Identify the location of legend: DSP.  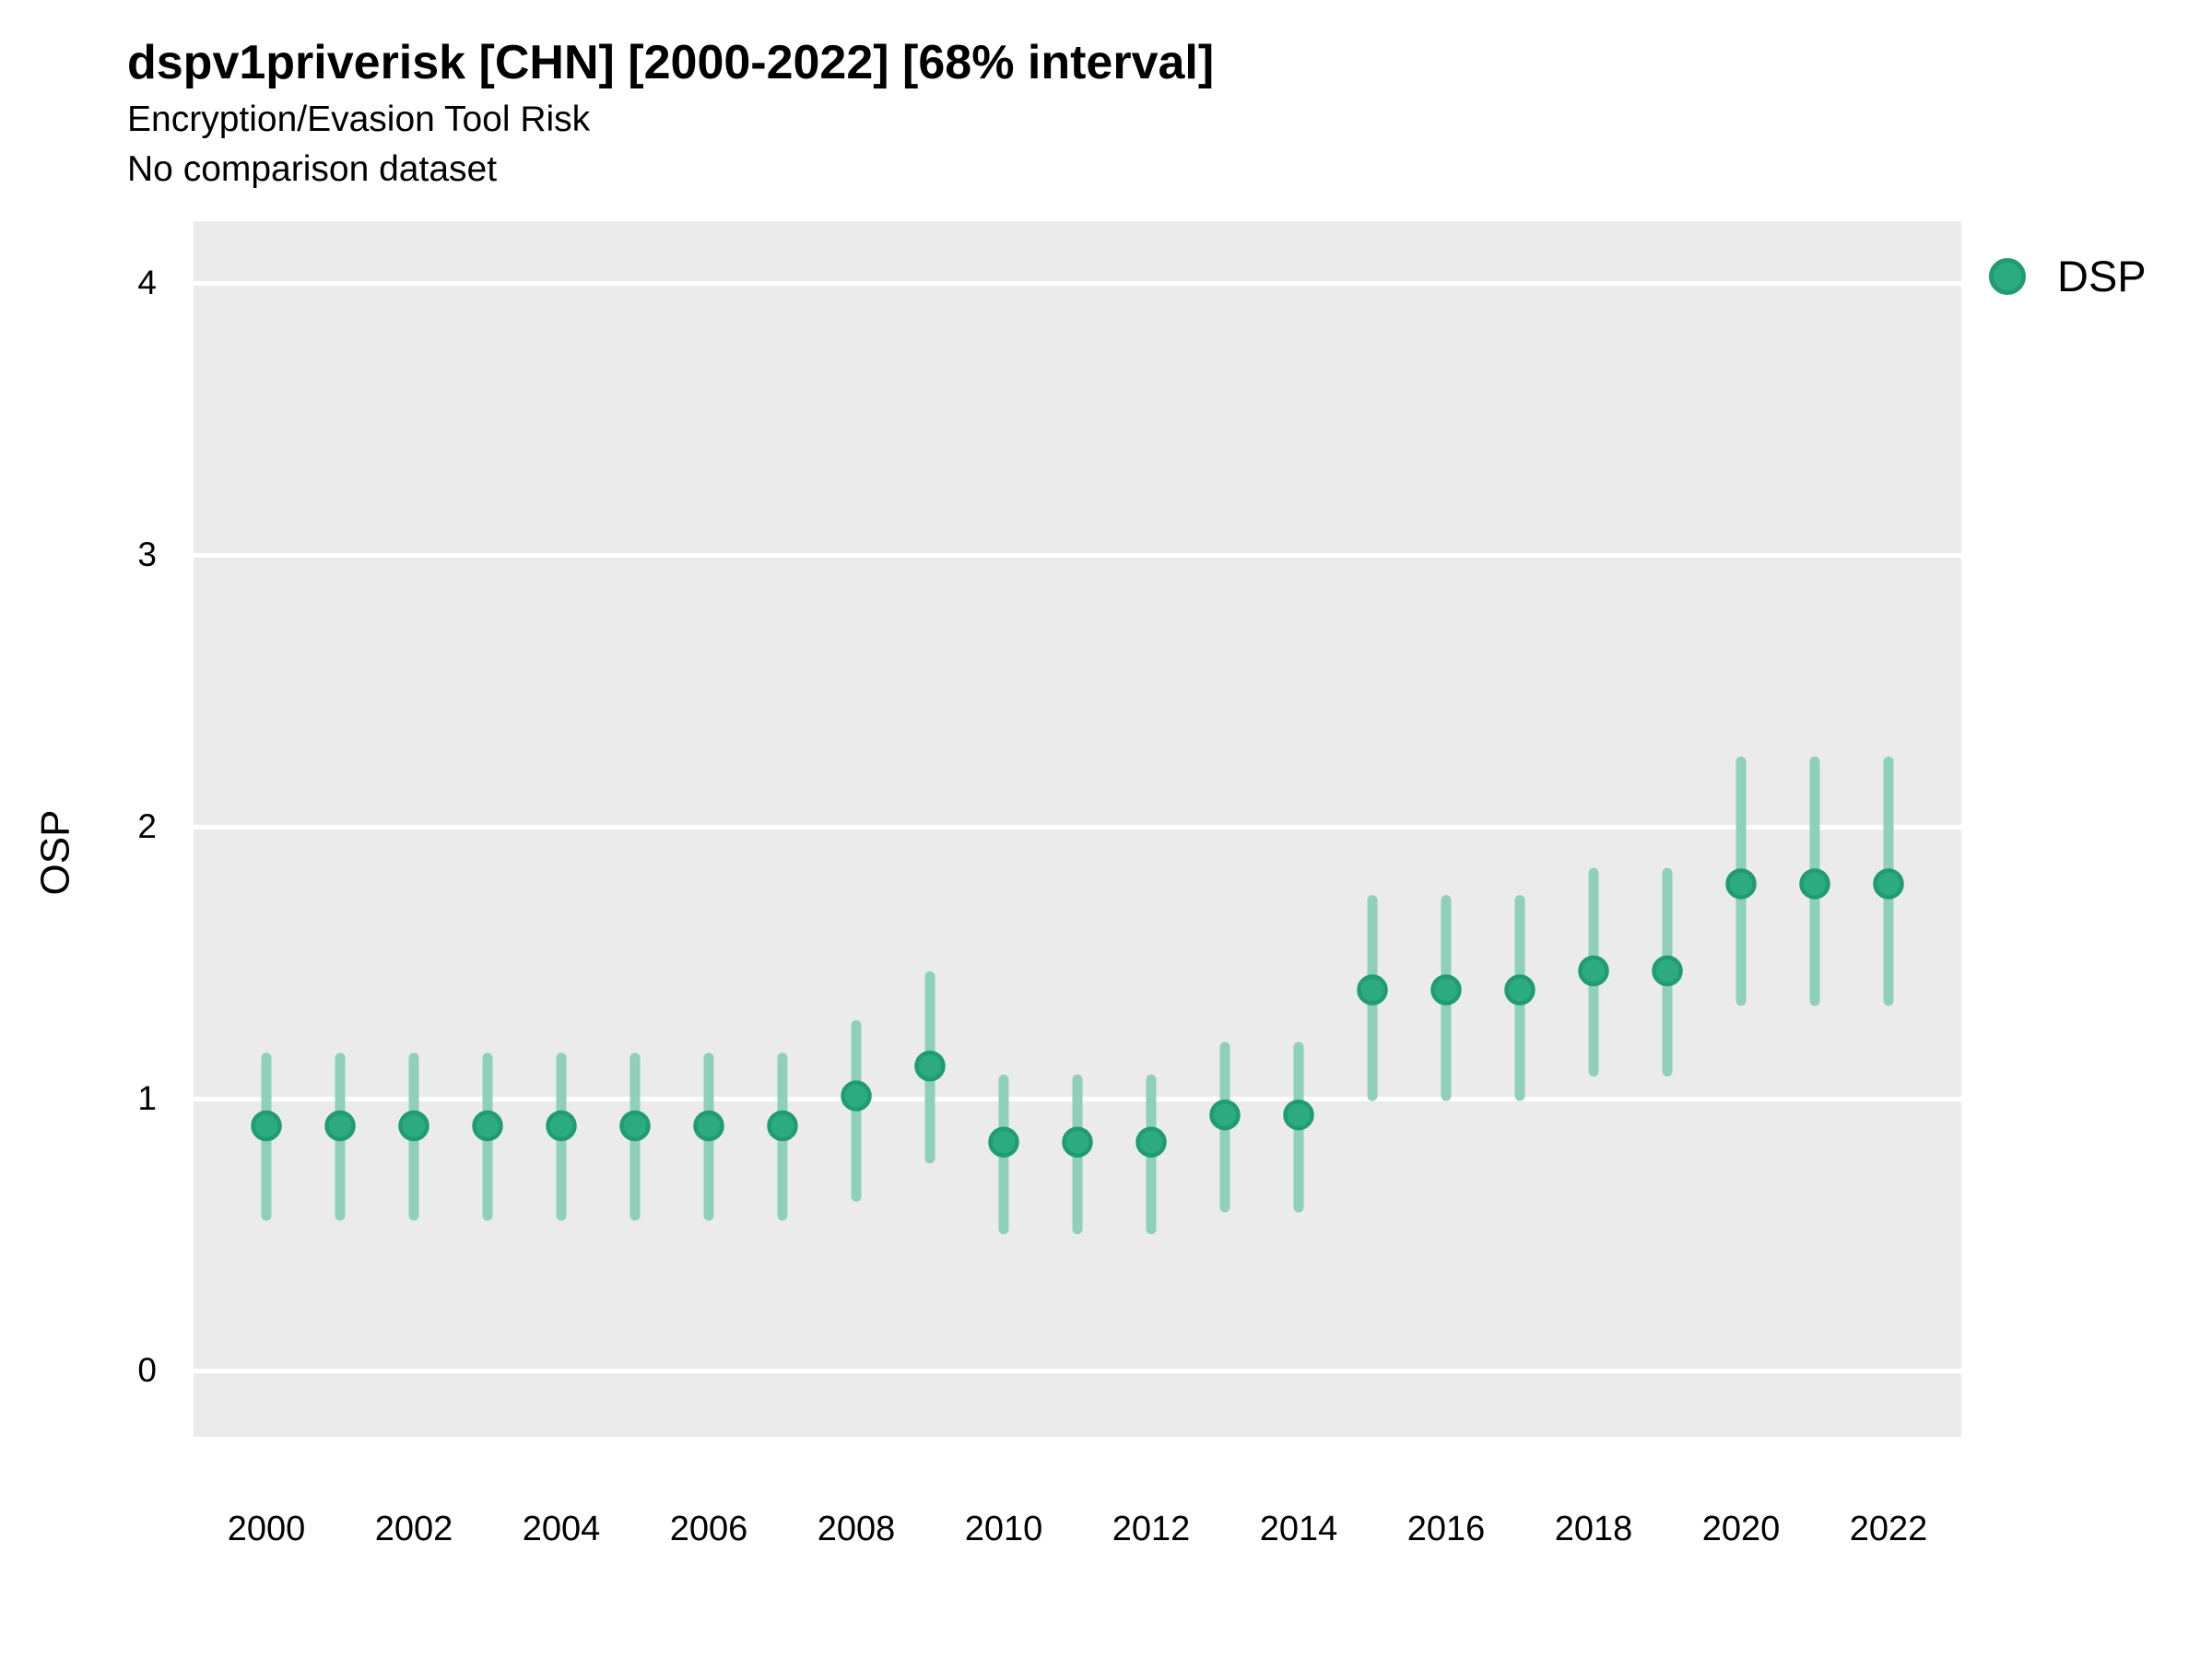
(2068, 276).